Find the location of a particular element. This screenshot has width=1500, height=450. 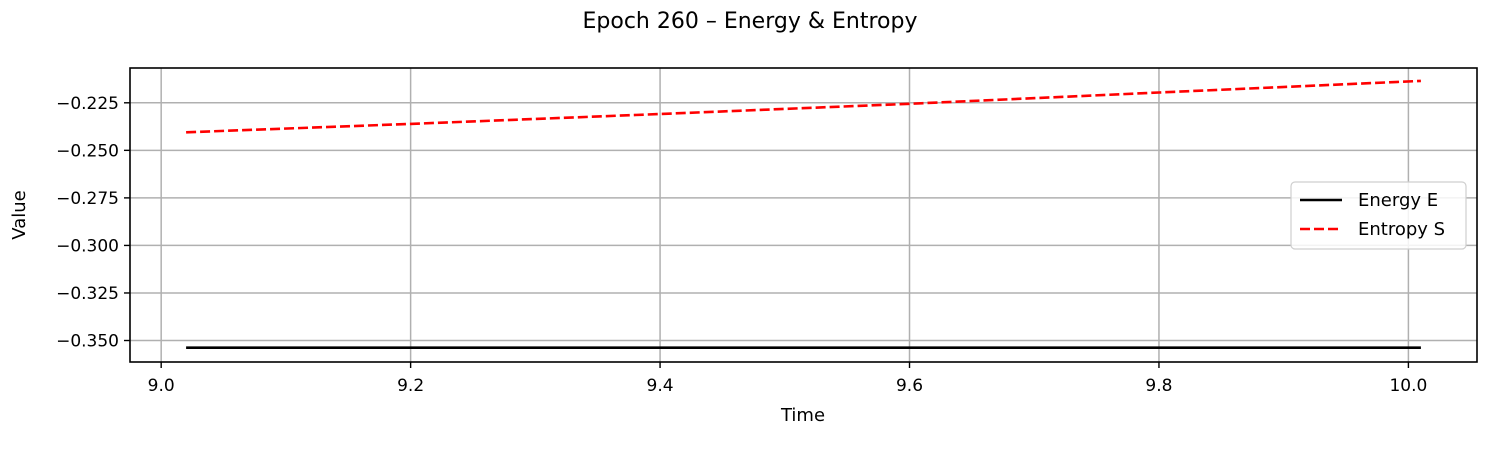

x-tick-label: 9.0 is located at coordinates (161, 386).